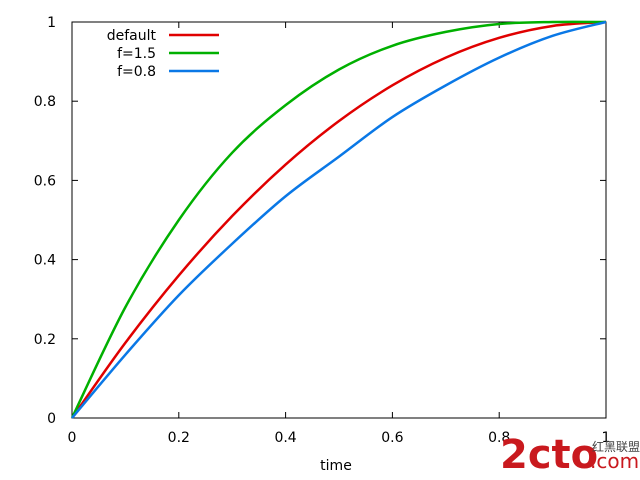 The width and height of the screenshot is (640, 480). What do you see at coordinates (616, 446) in the screenshot?
I see `watermark-sub-text: 红黑联盟` at bounding box center [616, 446].